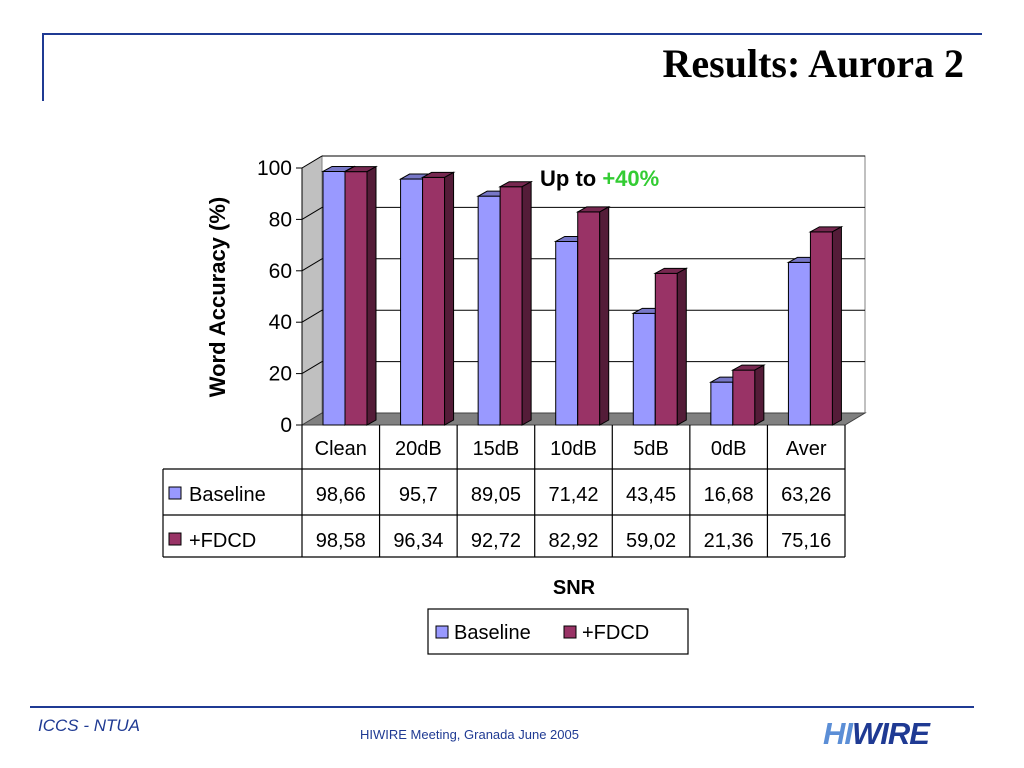  I want to click on y-tick-label: 100, so click(274, 168).